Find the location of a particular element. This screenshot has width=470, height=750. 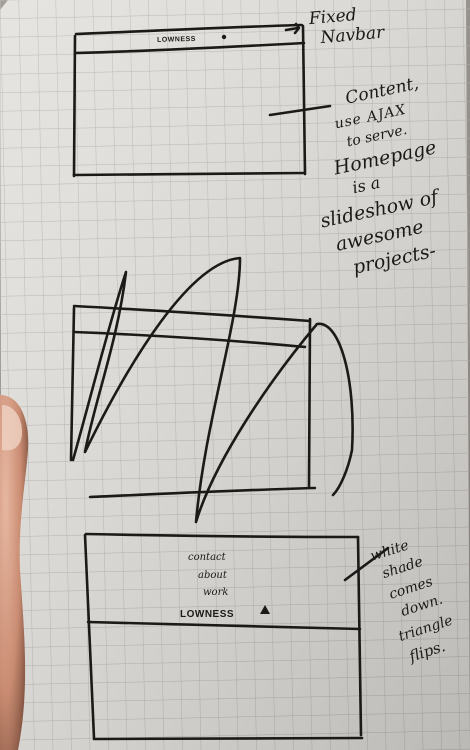

menu-link-contact: contact is located at coordinates (207, 557).